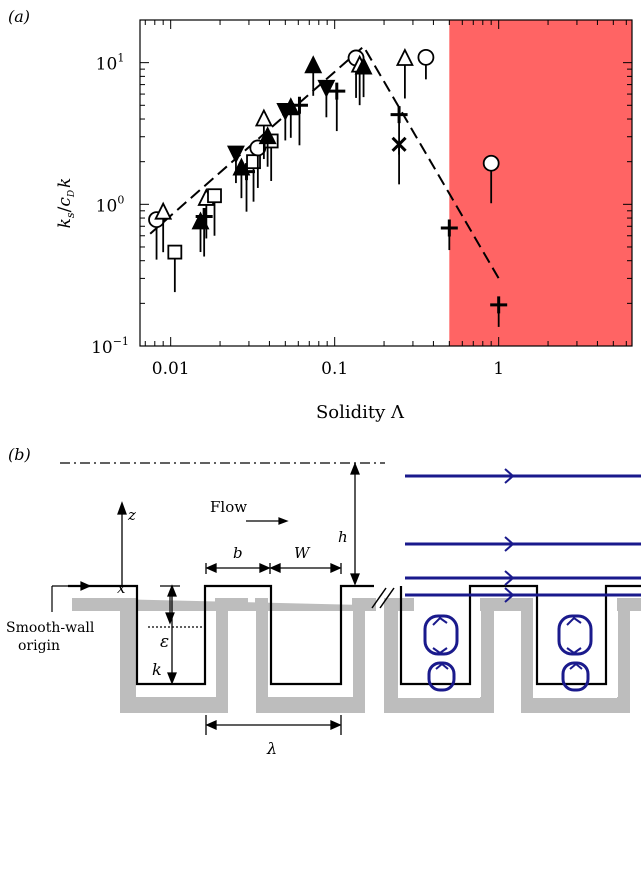  I want to click on y-axis-label: ks/cDk, so click(66, 203).